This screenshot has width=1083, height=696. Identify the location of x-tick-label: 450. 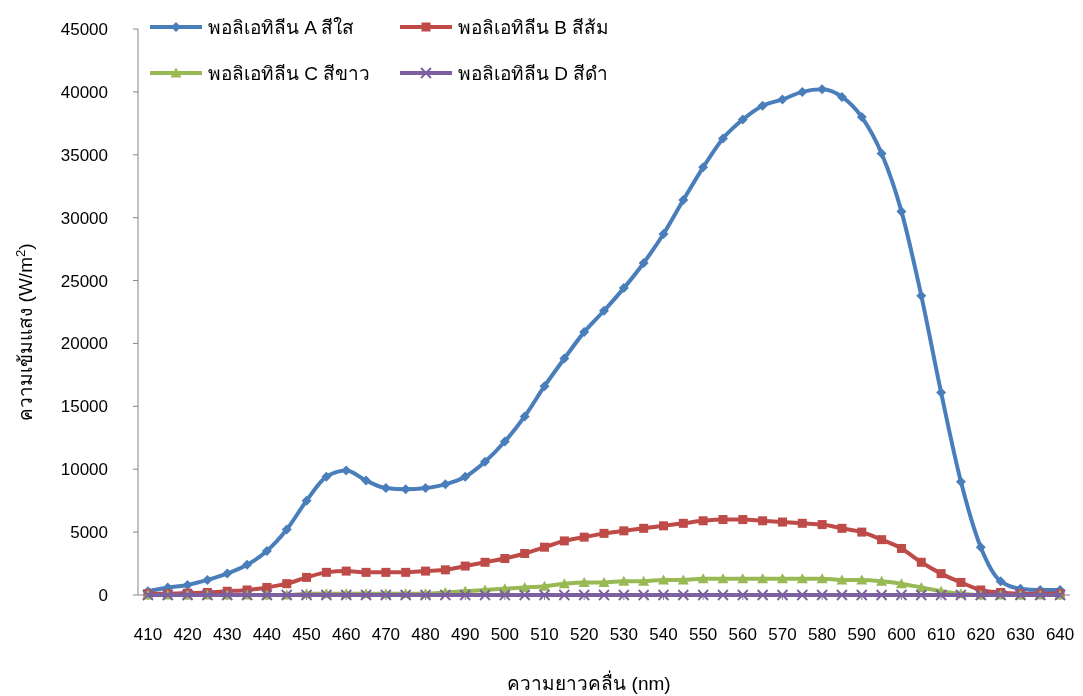
(306, 634).